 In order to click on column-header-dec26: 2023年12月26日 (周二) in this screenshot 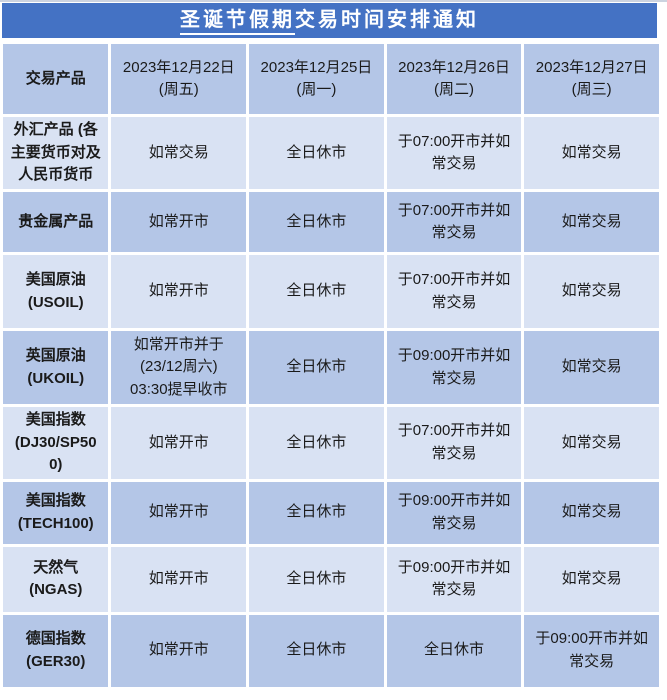, I will do `click(454, 79)`.